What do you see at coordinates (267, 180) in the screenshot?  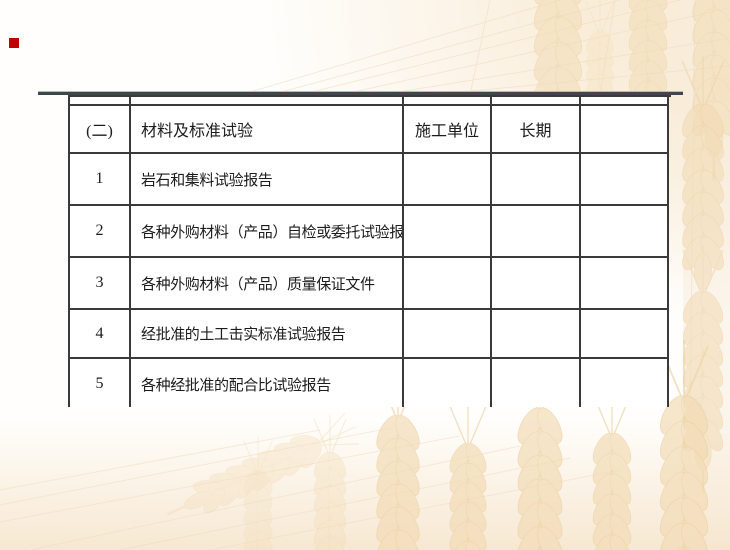 I see `row-name-cell: 岩石和集料试验报告` at bounding box center [267, 180].